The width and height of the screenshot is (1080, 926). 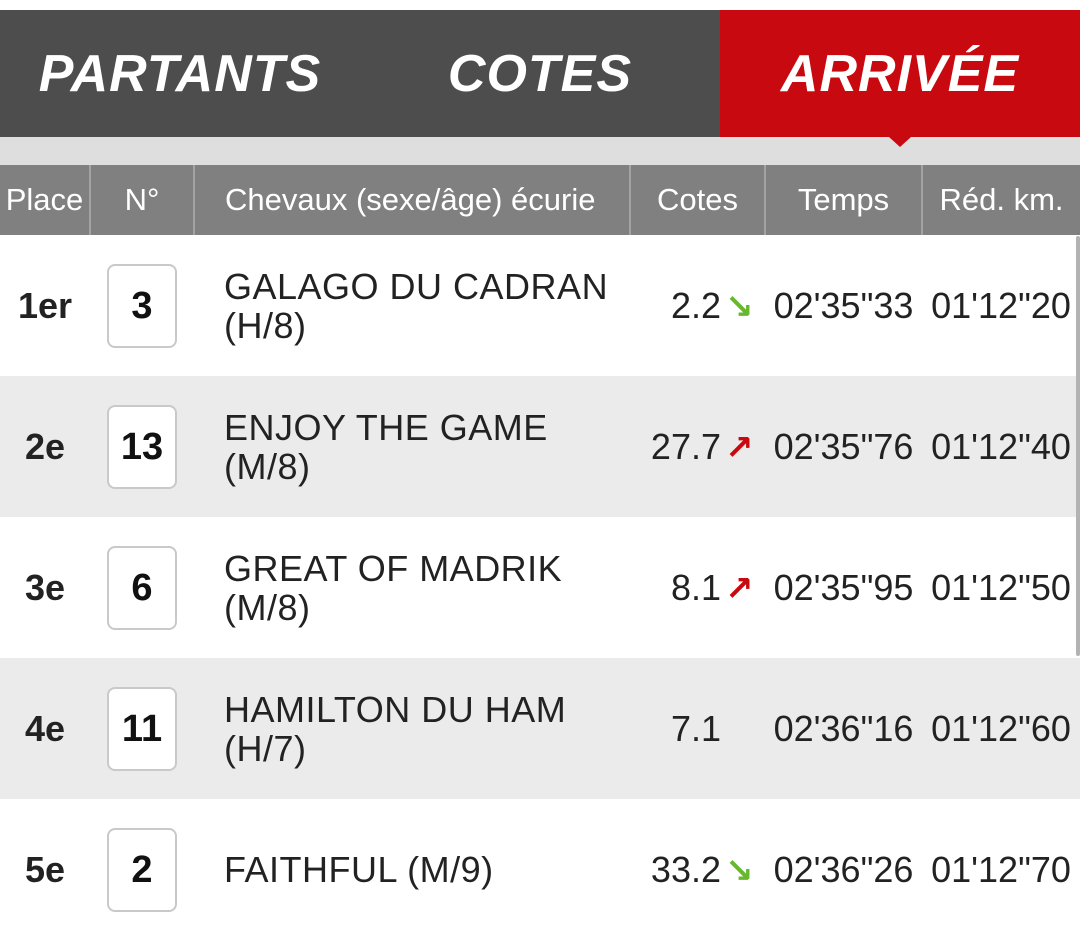 I want to click on odds-cell: 8.1 ↗, so click(x=697, y=587).